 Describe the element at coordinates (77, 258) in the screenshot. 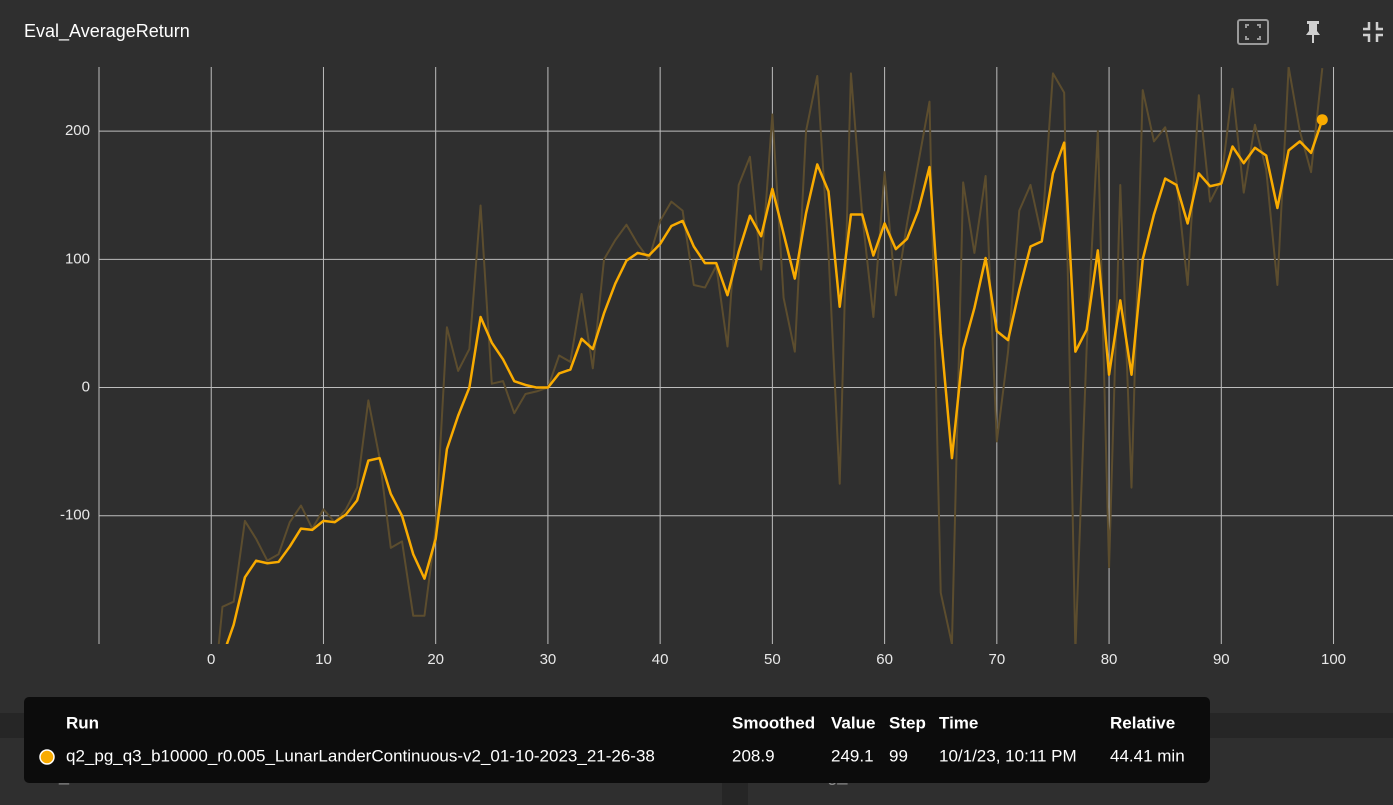

I see `y-tick-label: 100` at that location.